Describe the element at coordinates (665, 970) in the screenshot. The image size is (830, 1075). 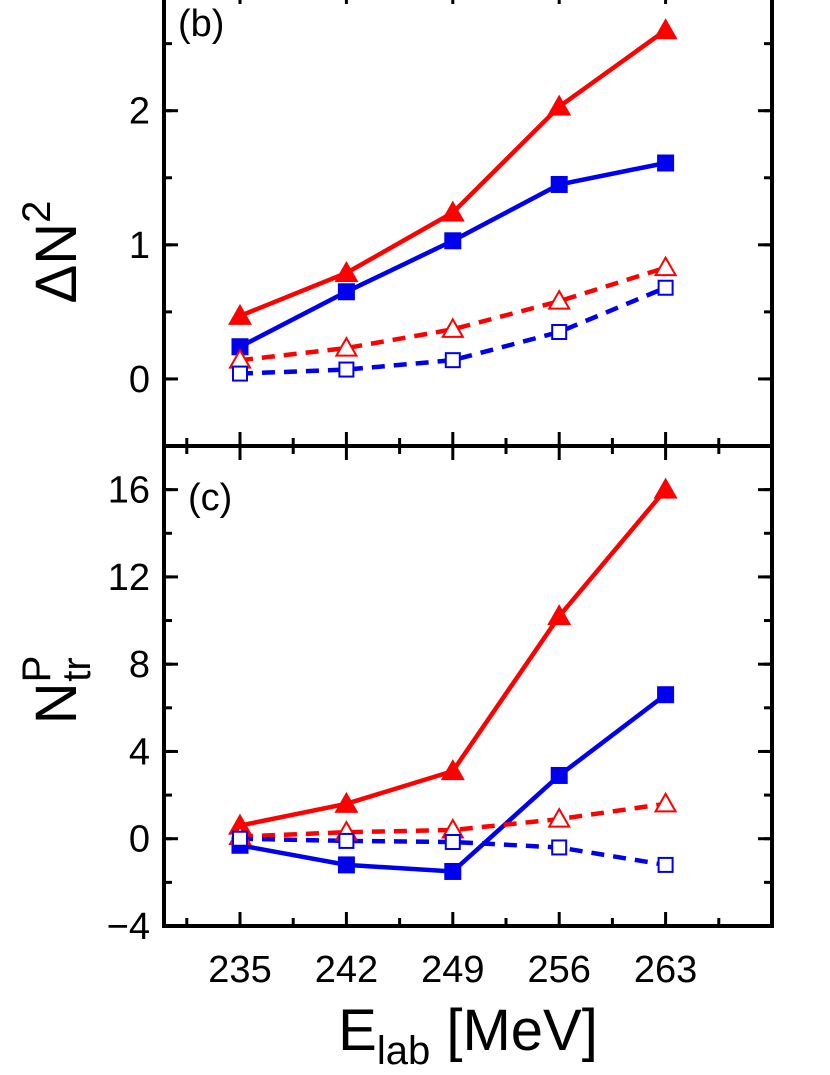
I see `x-tick-label: 263` at that location.